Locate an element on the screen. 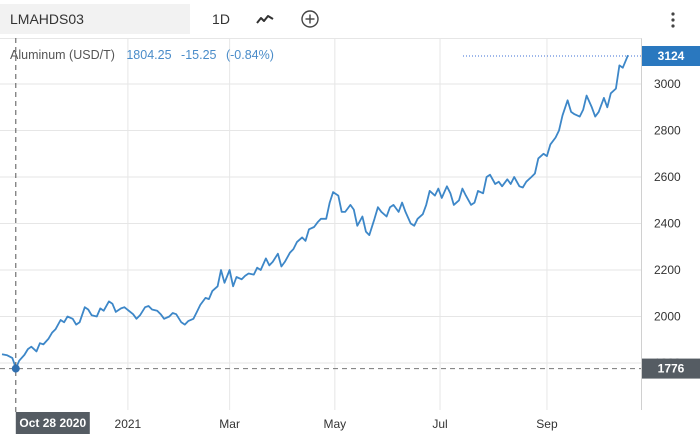  crosshair-date-label: Oct 28 2020 is located at coordinates (52, 423).